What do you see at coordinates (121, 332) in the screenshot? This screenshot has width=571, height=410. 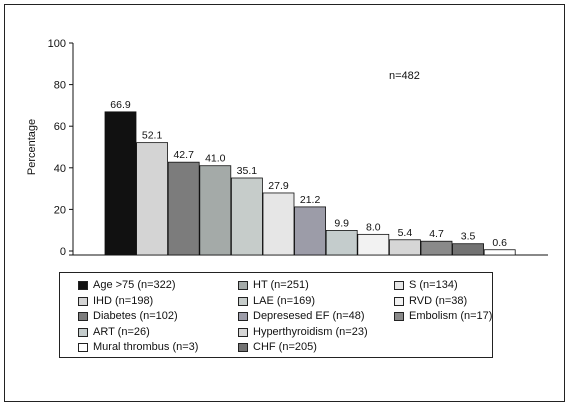 I see `legend-label: ART (n=26)` at bounding box center [121, 332].